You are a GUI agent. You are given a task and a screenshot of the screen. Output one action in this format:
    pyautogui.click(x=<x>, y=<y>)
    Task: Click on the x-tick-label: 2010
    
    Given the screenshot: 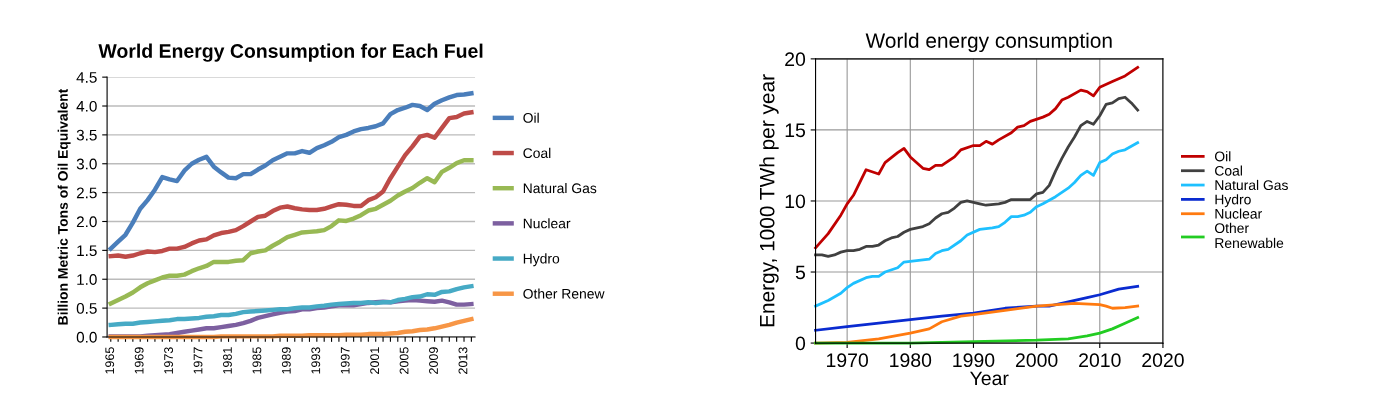 What is the action you would take?
    pyautogui.click(x=1100, y=360)
    